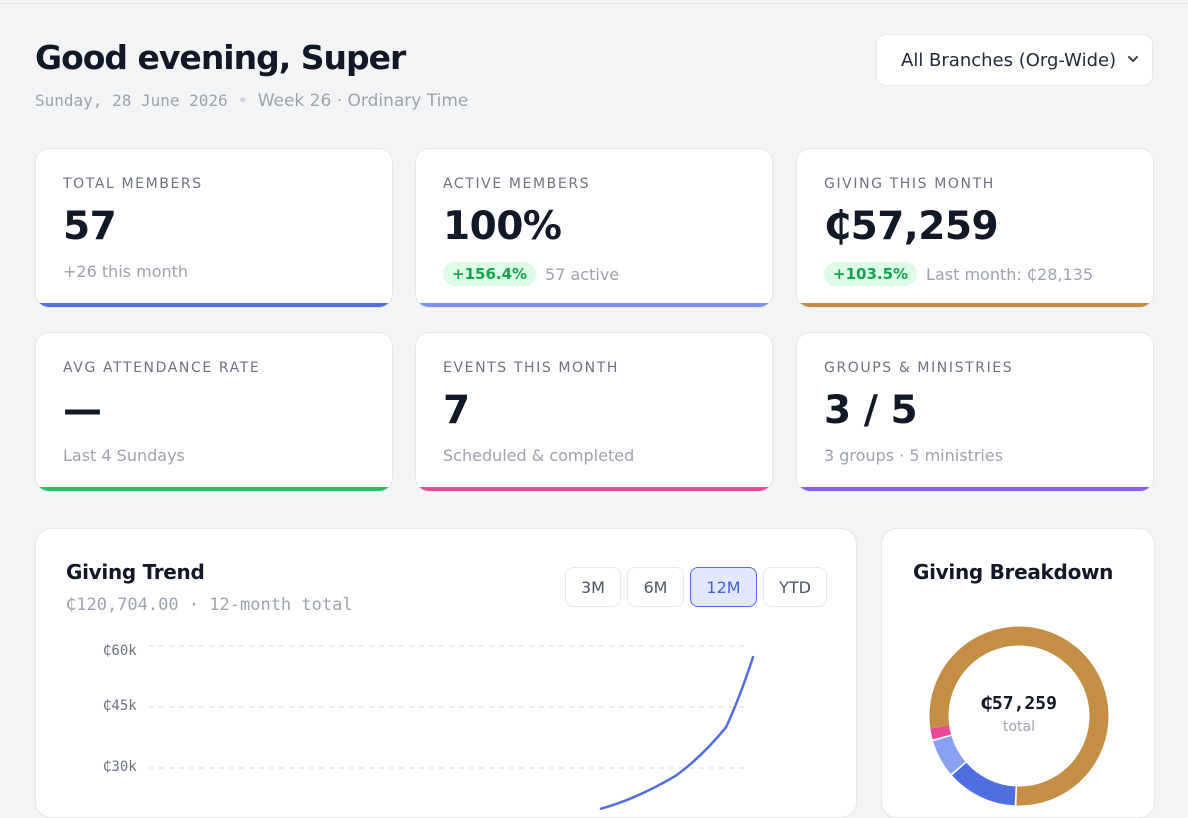 Image resolution: width=1188 pixels, height=818 pixels. Describe the element at coordinates (871, 274) in the screenshot. I see `growth-badge: +103.5%` at that location.